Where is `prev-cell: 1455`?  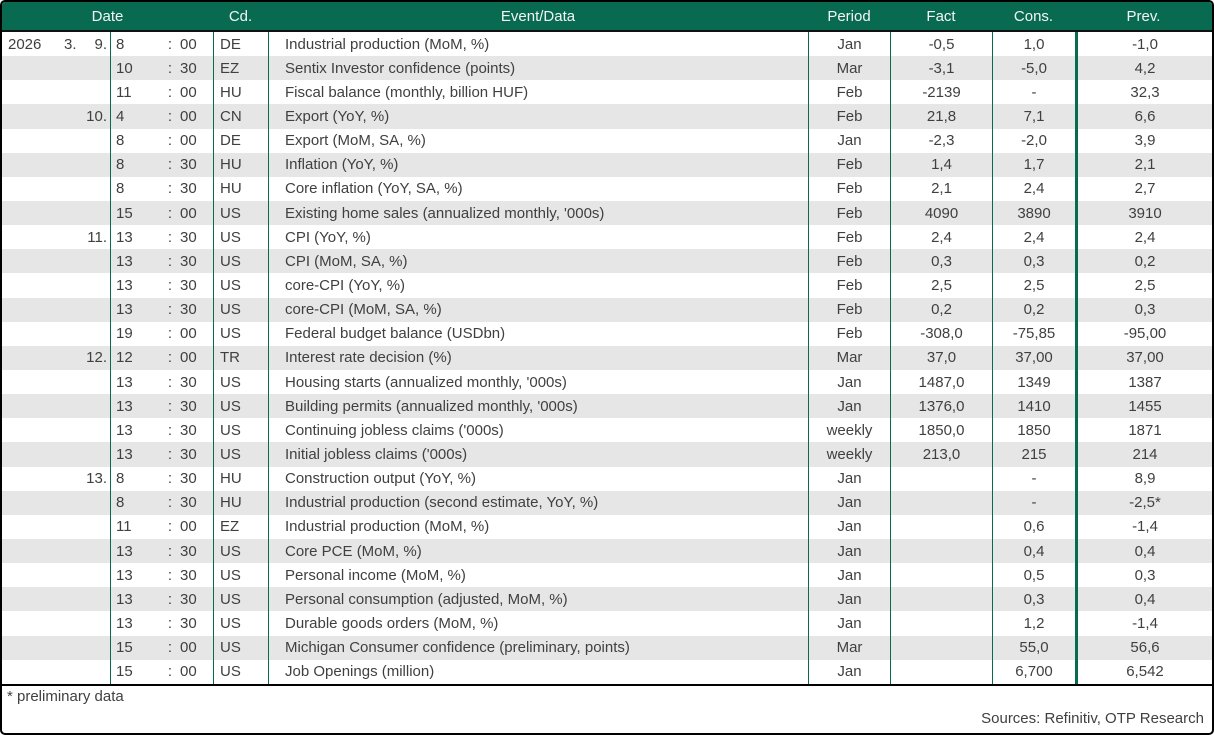 prev-cell: 1455 is located at coordinates (1143, 406).